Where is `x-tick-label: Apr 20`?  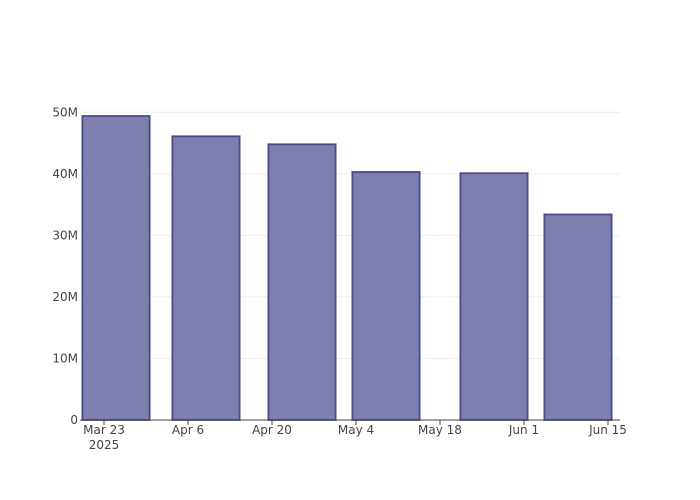 x-tick-label: Apr 20 is located at coordinates (272, 430).